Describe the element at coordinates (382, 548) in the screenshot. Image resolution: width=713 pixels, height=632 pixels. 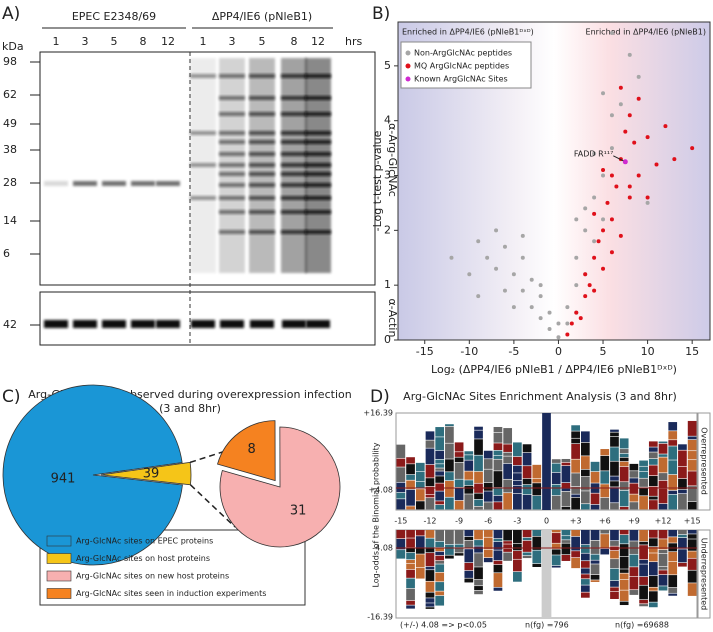
I see `y-tick-label: -4.08` at that location.